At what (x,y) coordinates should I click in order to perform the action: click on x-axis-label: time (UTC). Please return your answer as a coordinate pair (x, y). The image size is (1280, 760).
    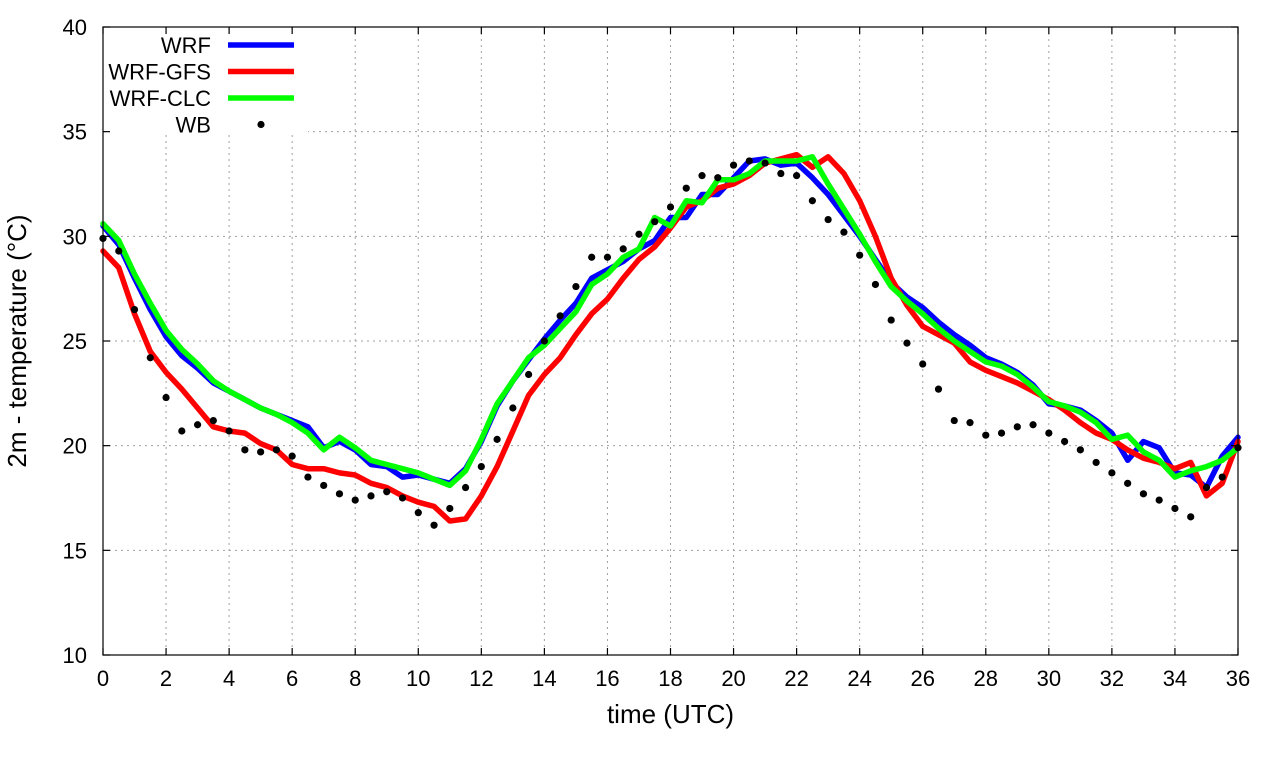
    Looking at the image, I should click on (670, 714).